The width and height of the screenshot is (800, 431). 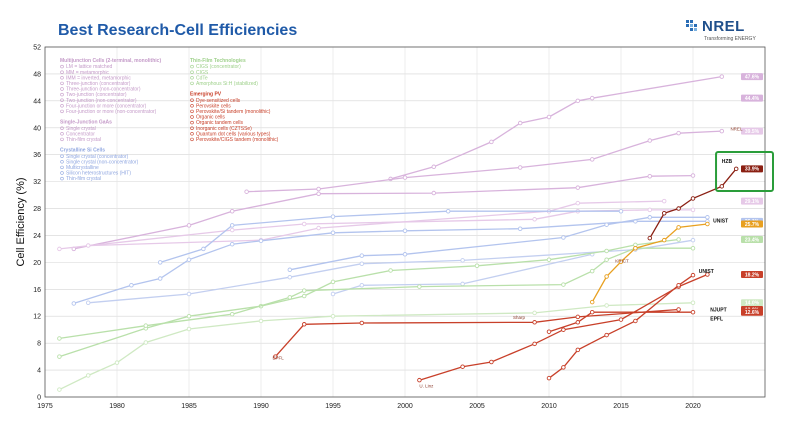 I want to click on legend-item: Single crystal (non-concentrator), so click(x=102, y=162).